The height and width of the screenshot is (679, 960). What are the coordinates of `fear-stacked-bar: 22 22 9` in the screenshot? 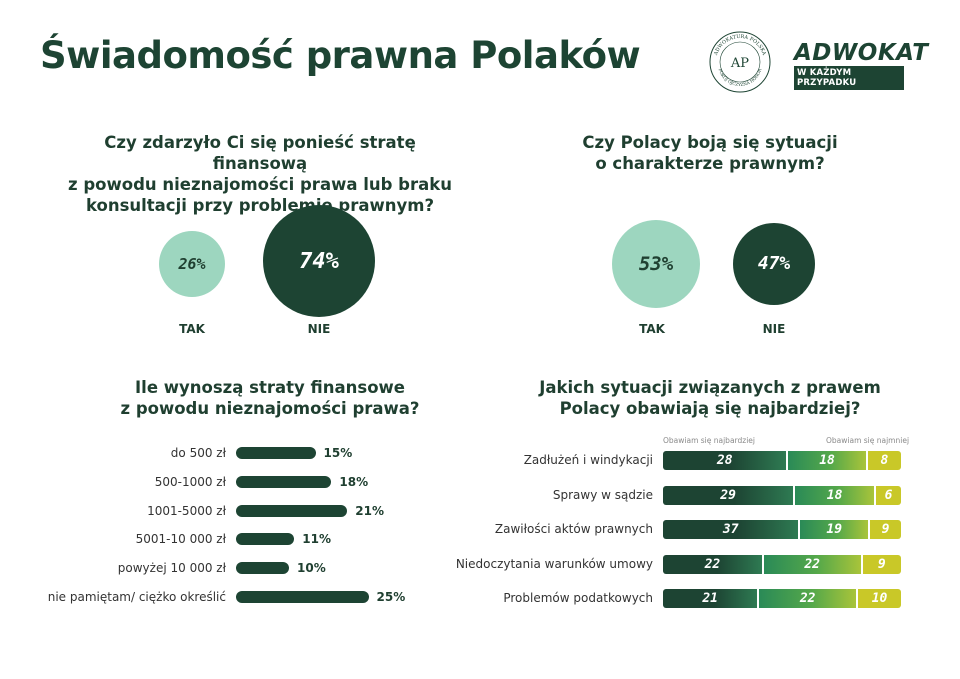 It's located at (782, 564).